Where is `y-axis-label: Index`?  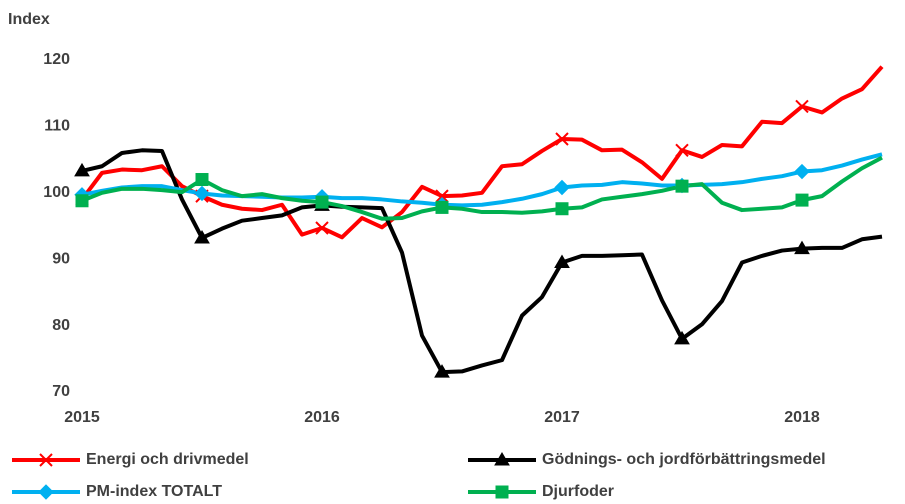 y-axis-label: Index is located at coordinates (29, 19).